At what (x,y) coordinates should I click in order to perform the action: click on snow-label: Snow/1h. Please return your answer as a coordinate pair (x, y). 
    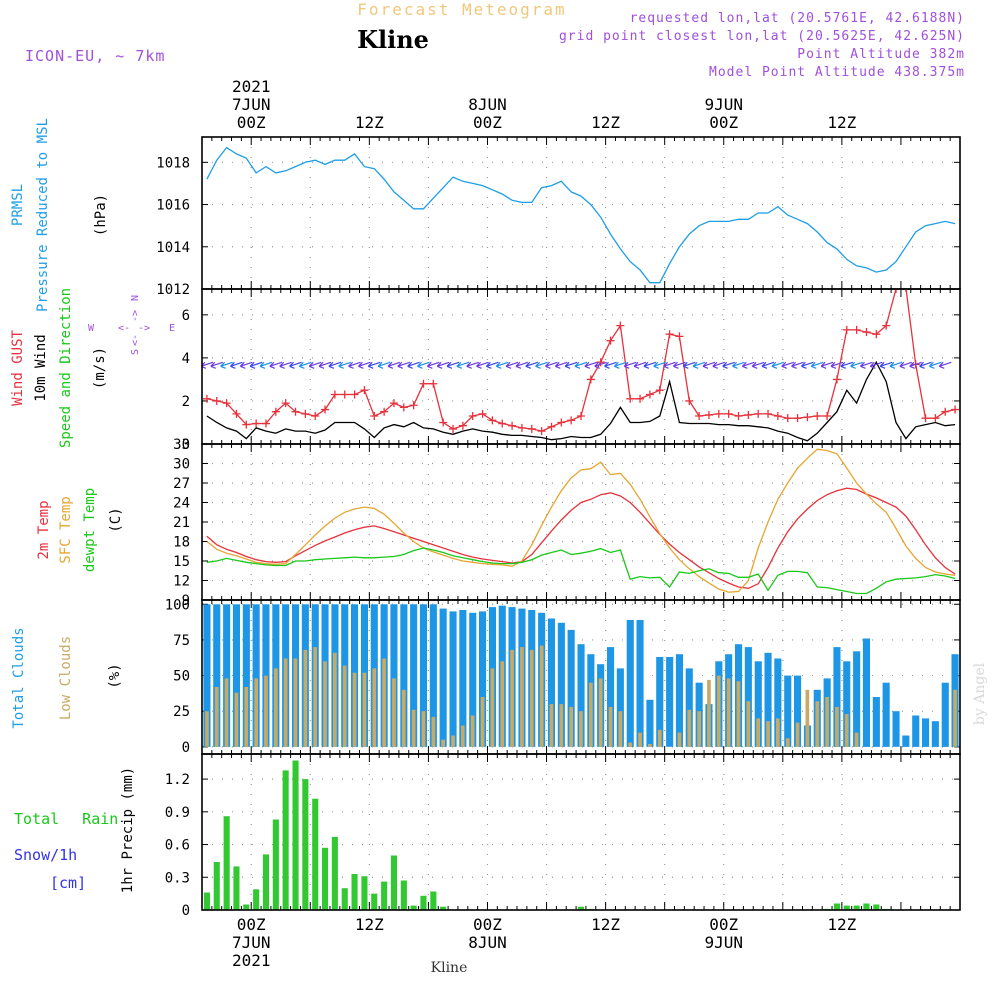
    Looking at the image, I should click on (45, 855).